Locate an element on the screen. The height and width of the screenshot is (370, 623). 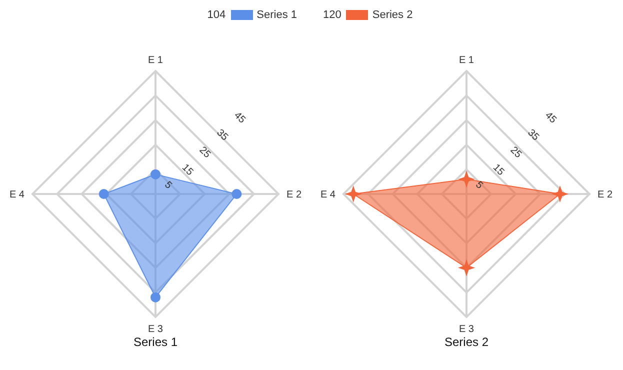
legend-label: Series 2 is located at coordinates (392, 15).